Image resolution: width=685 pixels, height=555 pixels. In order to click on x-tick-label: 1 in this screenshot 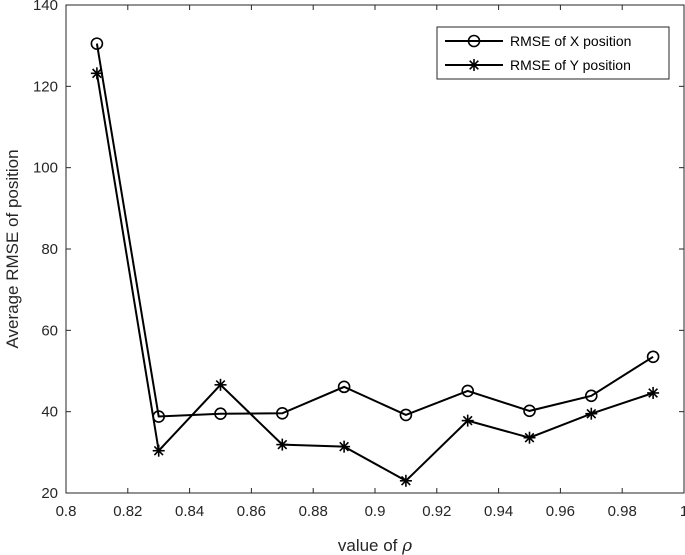, I will do `click(682, 511)`.